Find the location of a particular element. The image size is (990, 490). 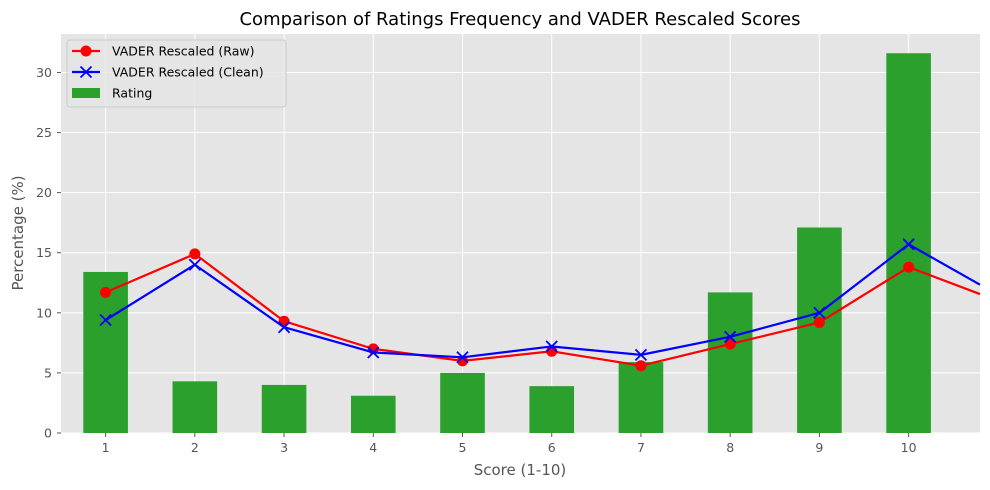

legend-vader-clean-label: VADER Rescaled (Clean) is located at coordinates (188, 72).